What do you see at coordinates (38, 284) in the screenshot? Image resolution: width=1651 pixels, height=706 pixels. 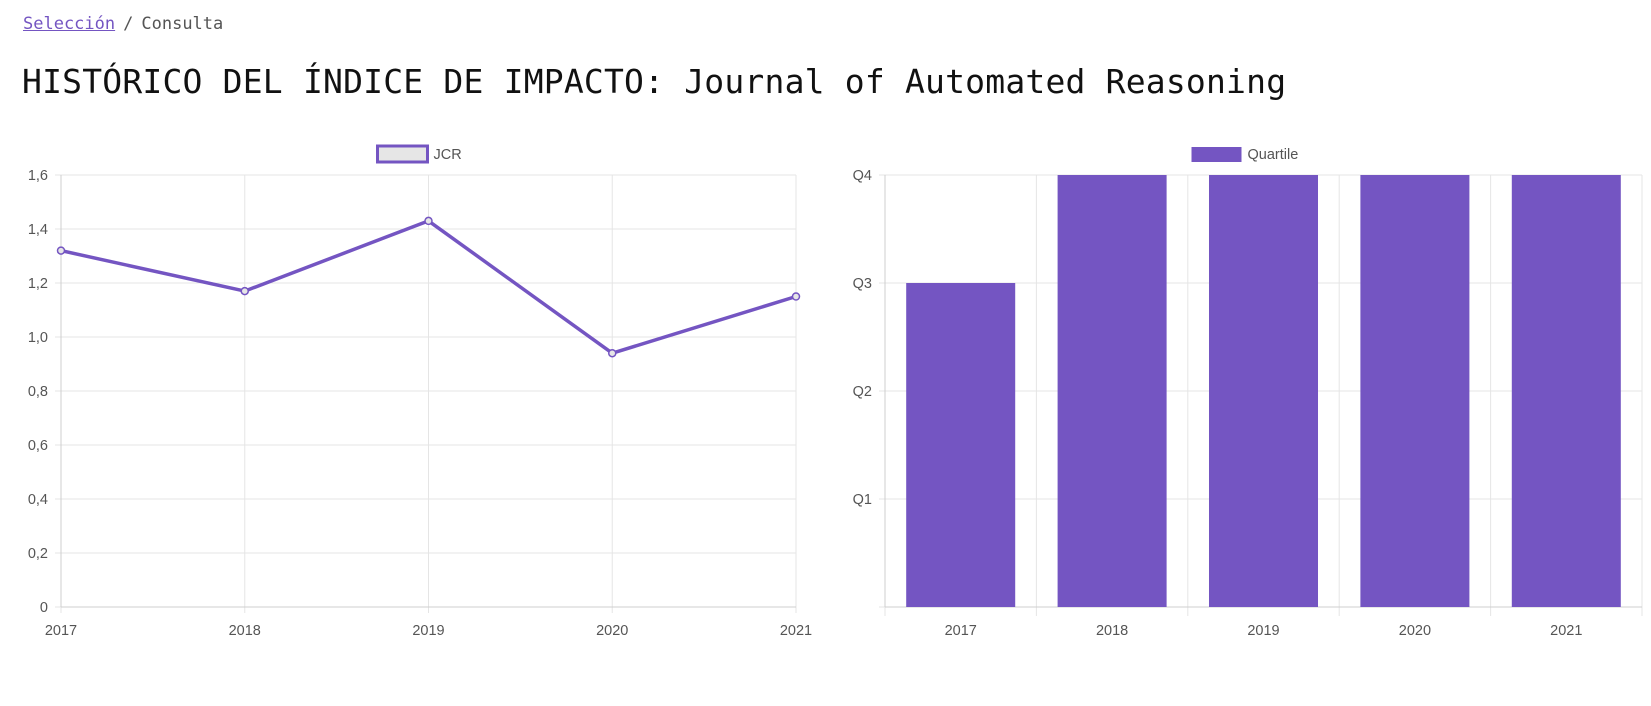 I see `line-chart-y-tick-label: 1,2` at bounding box center [38, 284].